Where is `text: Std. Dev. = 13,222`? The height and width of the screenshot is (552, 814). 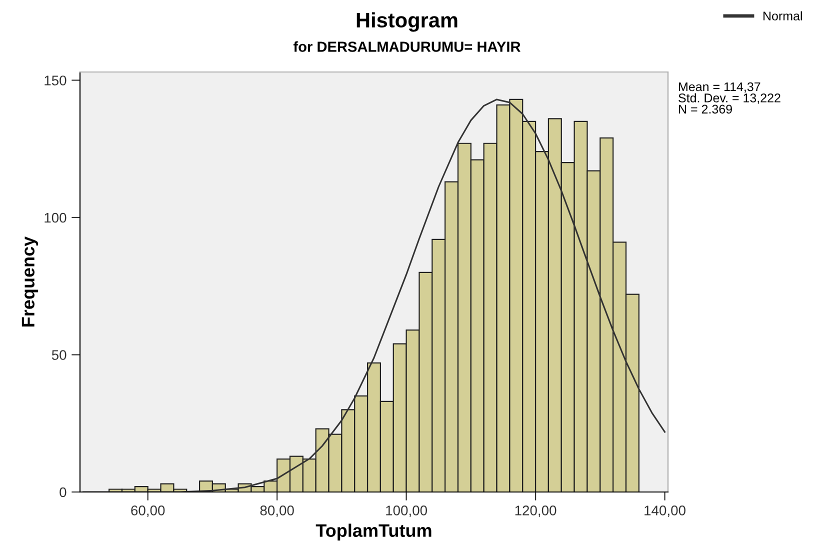 text: Std. Dev. = 13,222 is located at coordinates (729, 98).